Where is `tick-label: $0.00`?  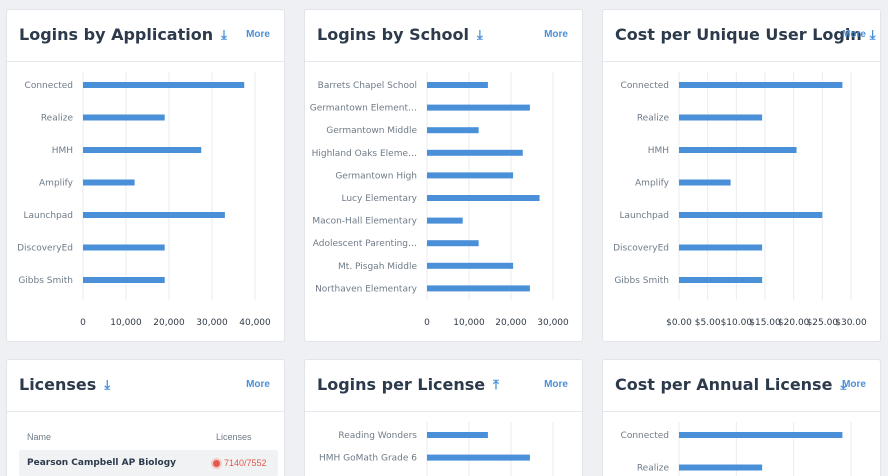 tick-label: $0.00 is located at coordinates (679, 323).